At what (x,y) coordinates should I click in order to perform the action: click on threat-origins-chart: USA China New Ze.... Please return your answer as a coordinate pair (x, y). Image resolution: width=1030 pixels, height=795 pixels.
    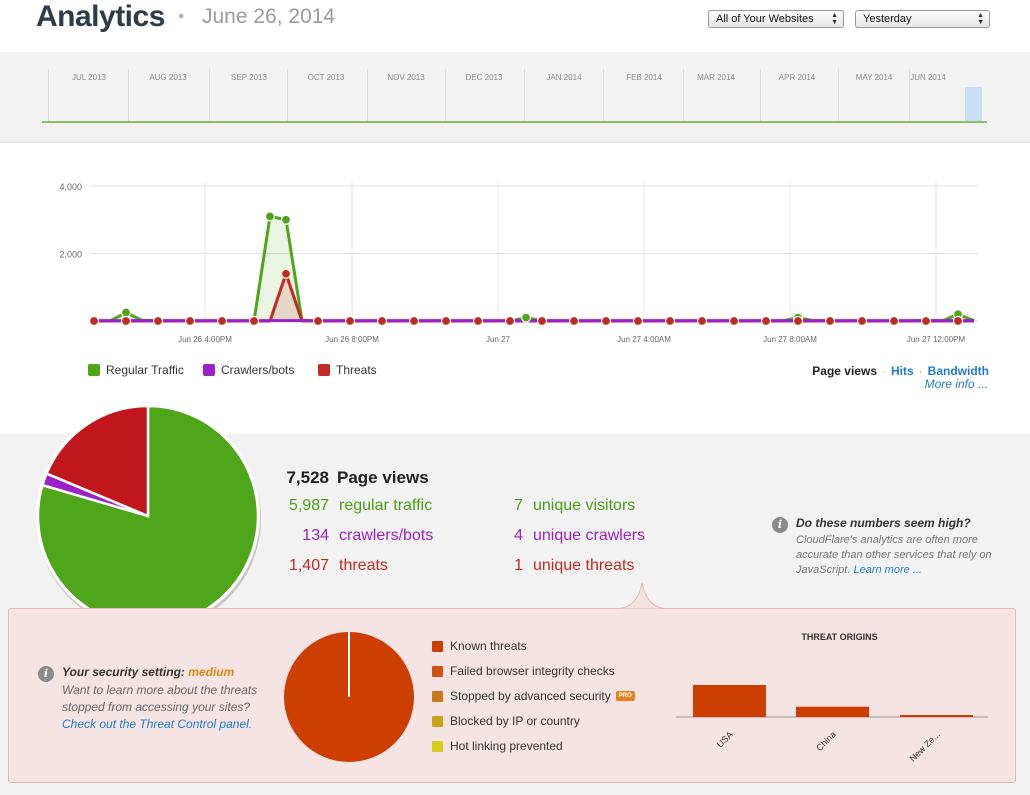
    Looking at the image, I should click on (832, 724).